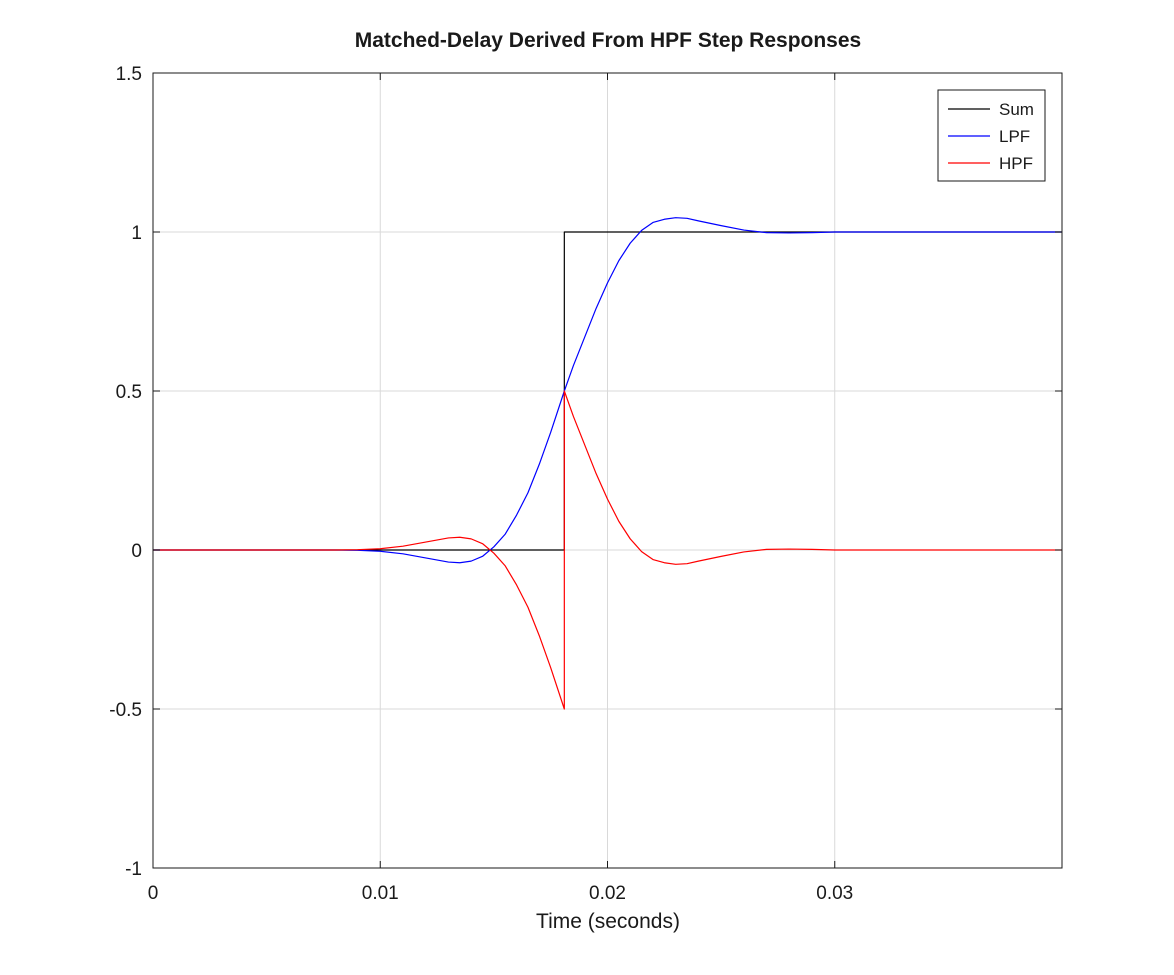 This screenshot has height=975, width=1174. I want to click on y-tick-label: 0, so click(136, 551).